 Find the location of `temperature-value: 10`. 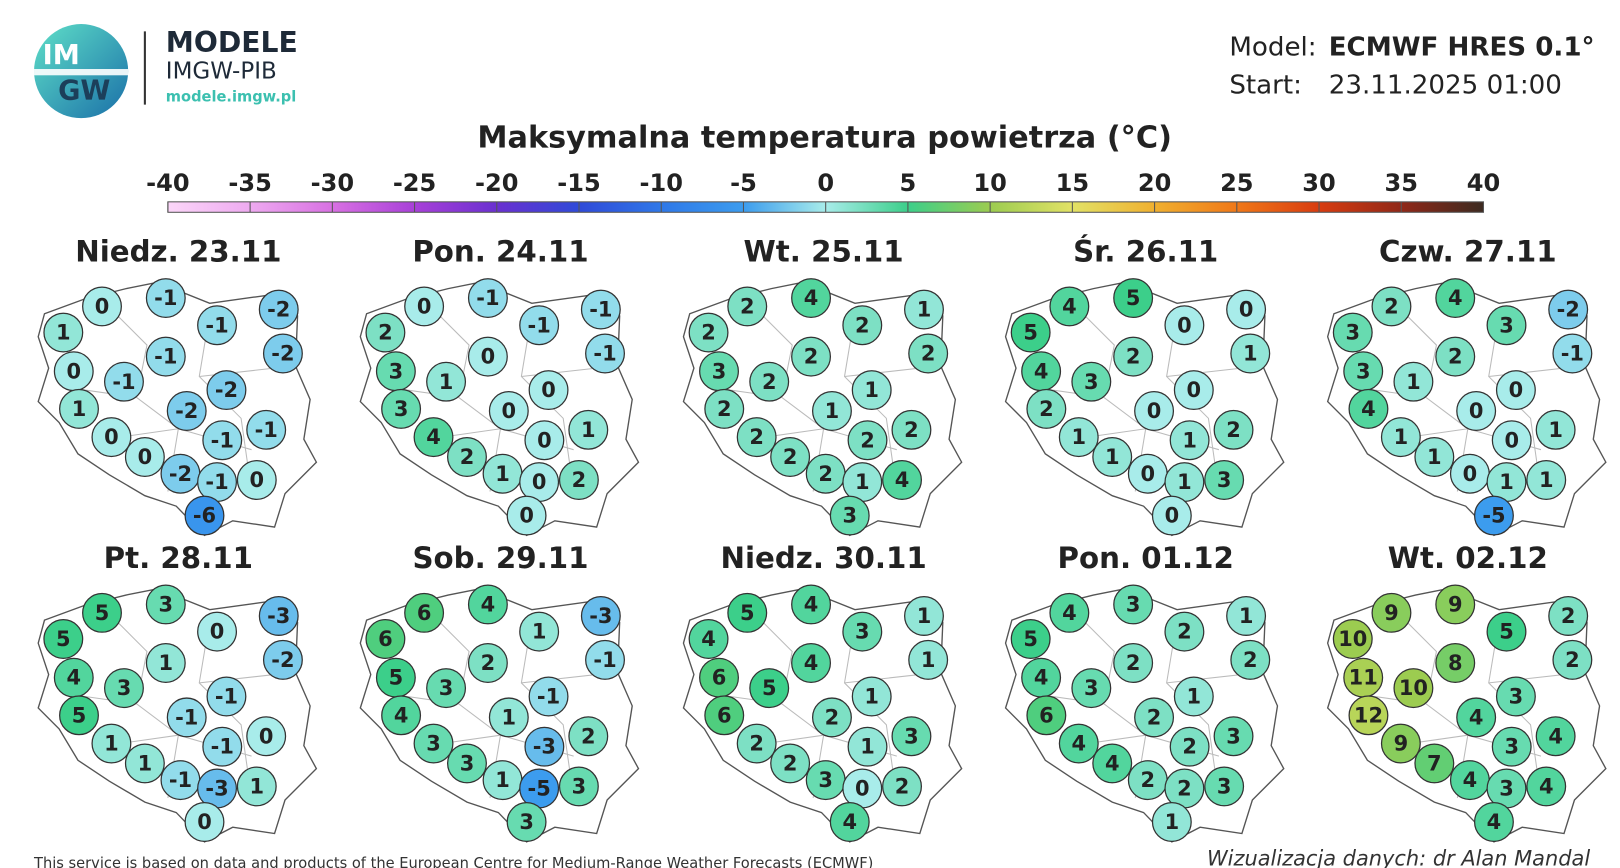

temperature-value: 10 is located at coordinates (1352, 639).